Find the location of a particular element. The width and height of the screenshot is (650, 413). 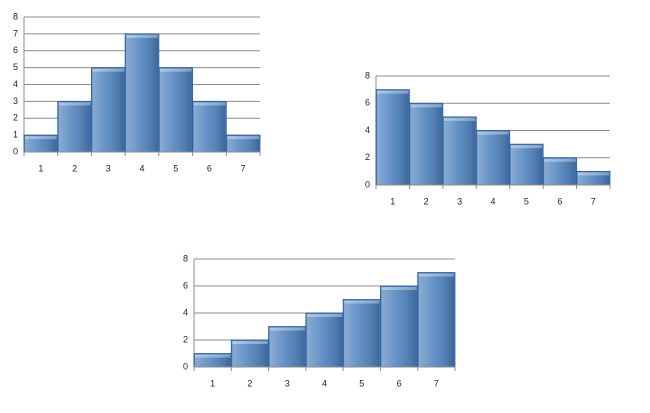

y-tick-label: 7 is located at coordinates (15, 33).